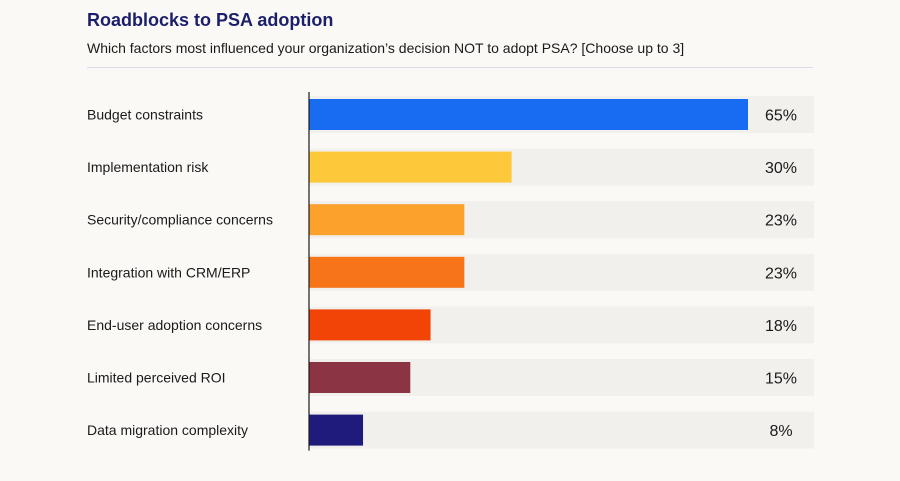 The width and height of the screenshot is (900, 481). I want to click on chart-title: Roadblocks to PSA adoption, so click(210, 20).